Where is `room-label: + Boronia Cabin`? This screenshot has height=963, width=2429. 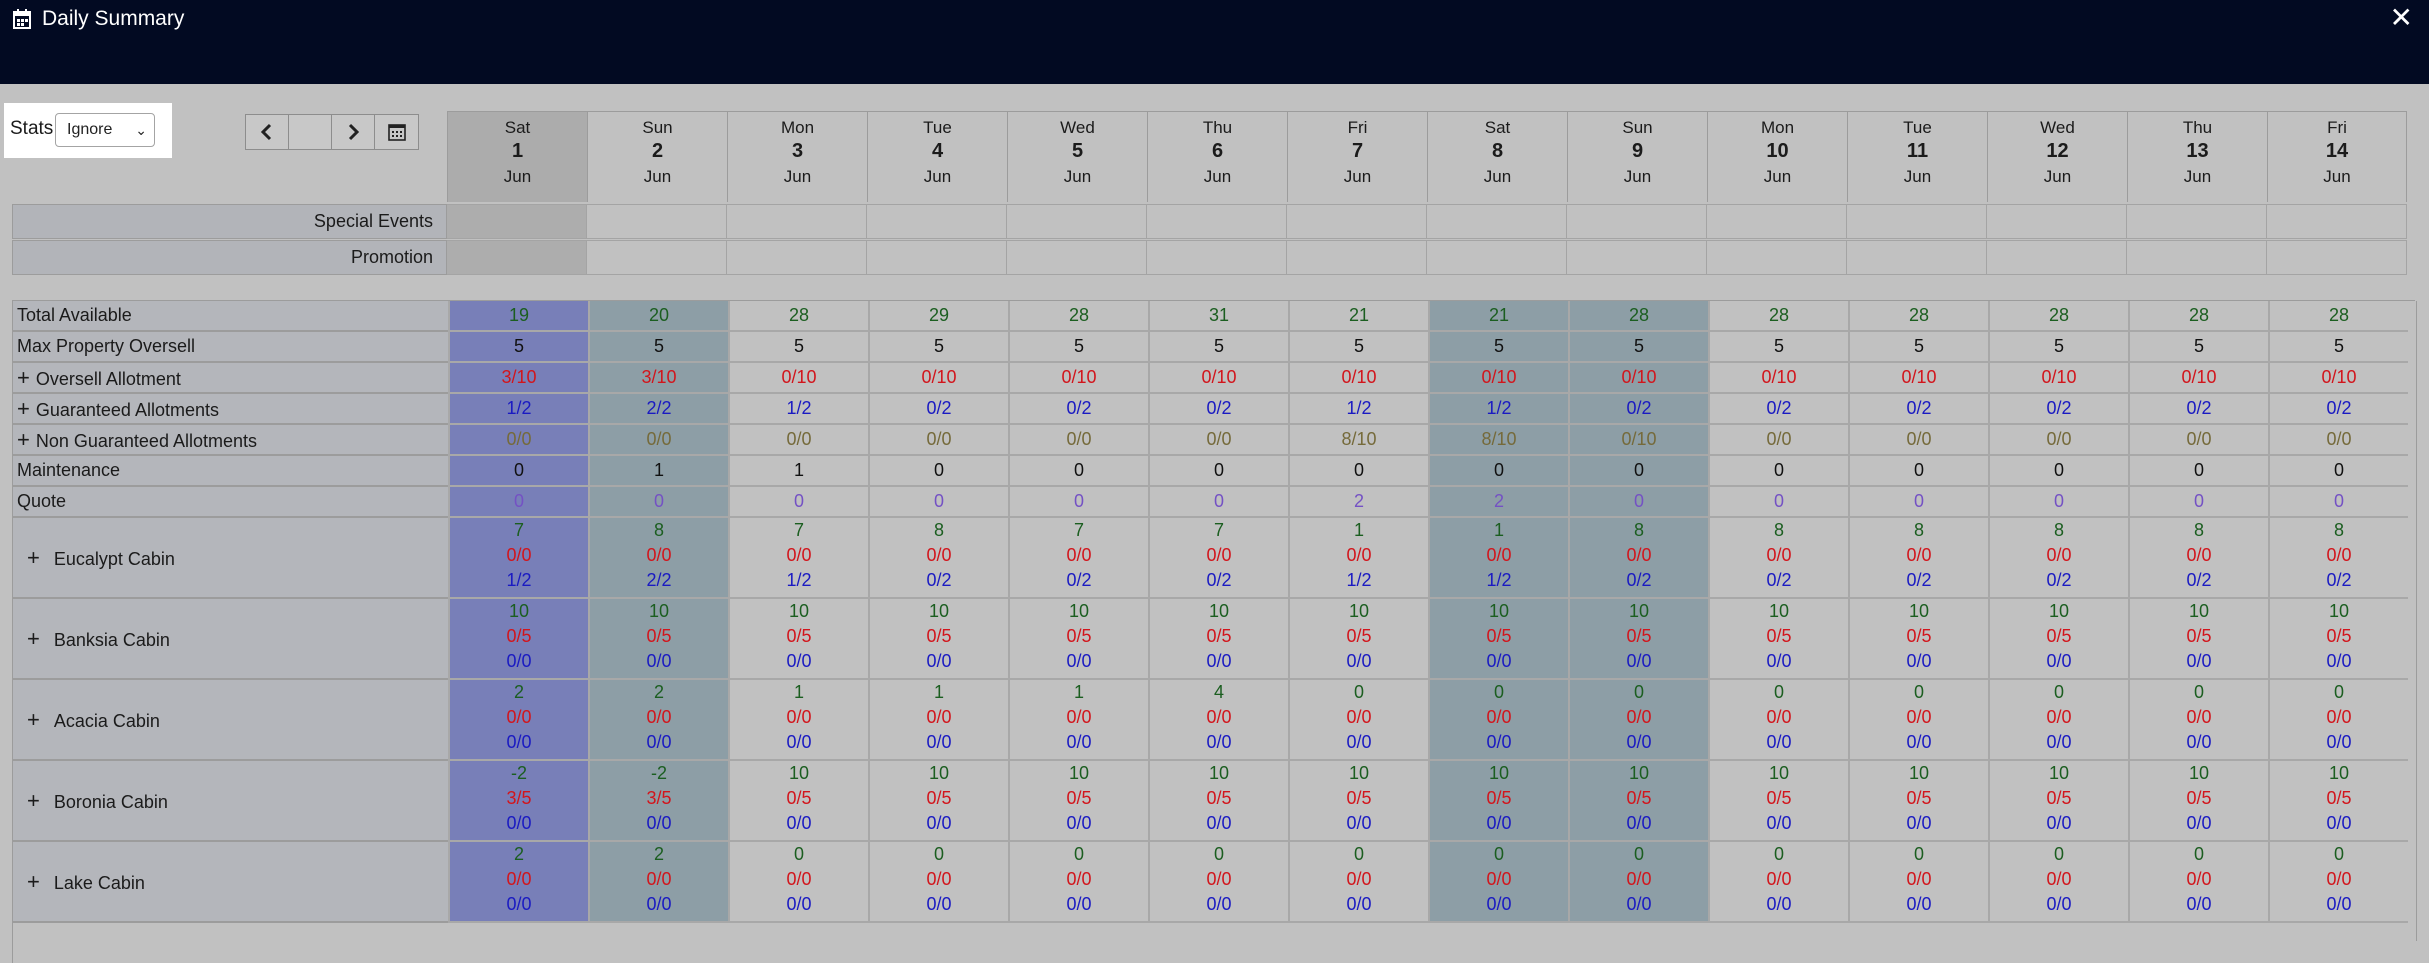 room-label: + Boronia Cabin is located at coordinates (230, 801).